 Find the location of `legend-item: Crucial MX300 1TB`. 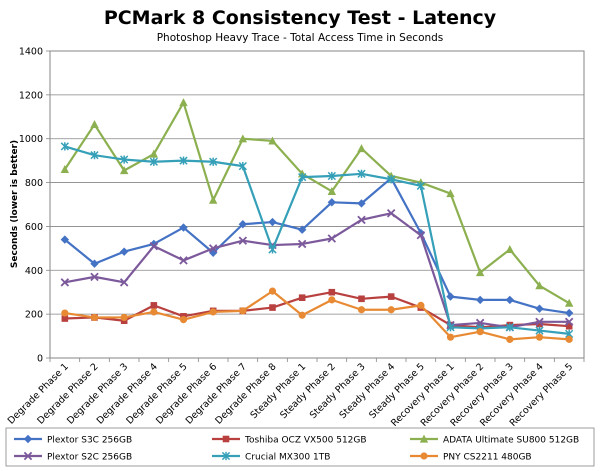

legend-item: Crucial MX300 1TB is located at coordinates (271, 457).